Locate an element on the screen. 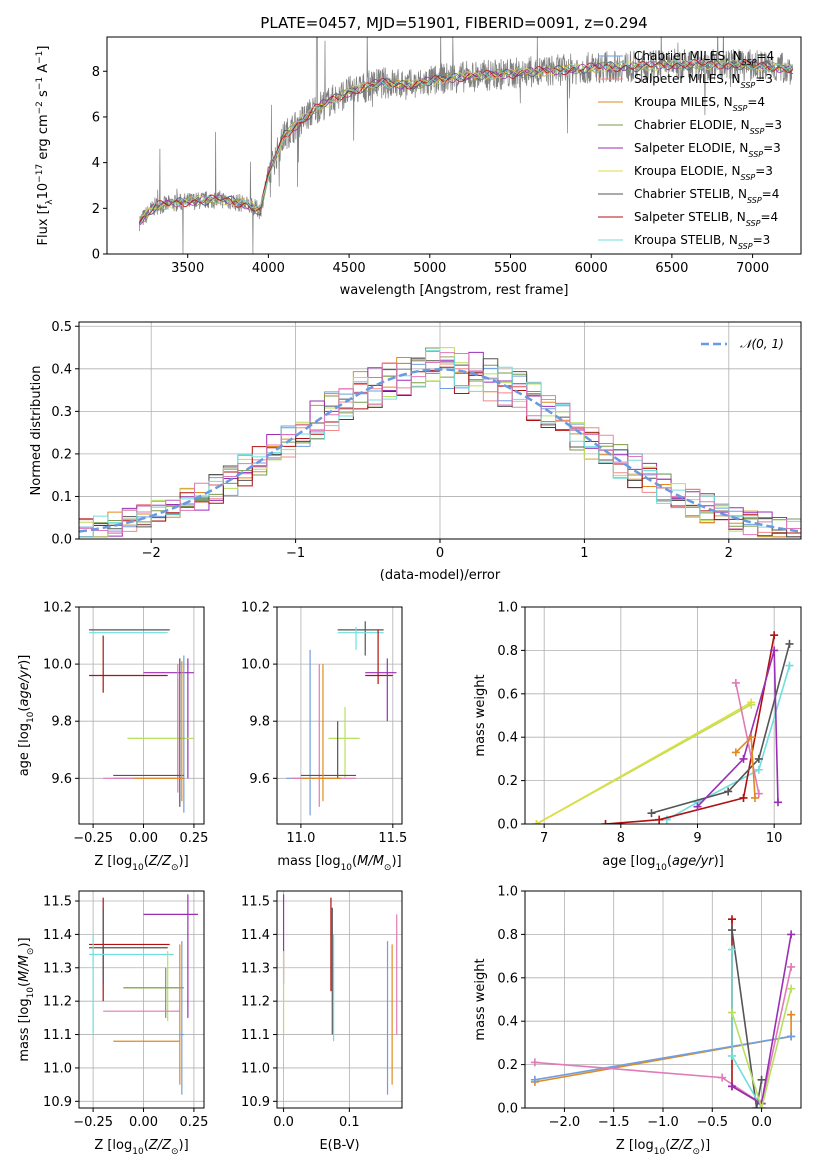 The image size is (819, 1170). label-part: age [log is located at coordinates (24, 749).